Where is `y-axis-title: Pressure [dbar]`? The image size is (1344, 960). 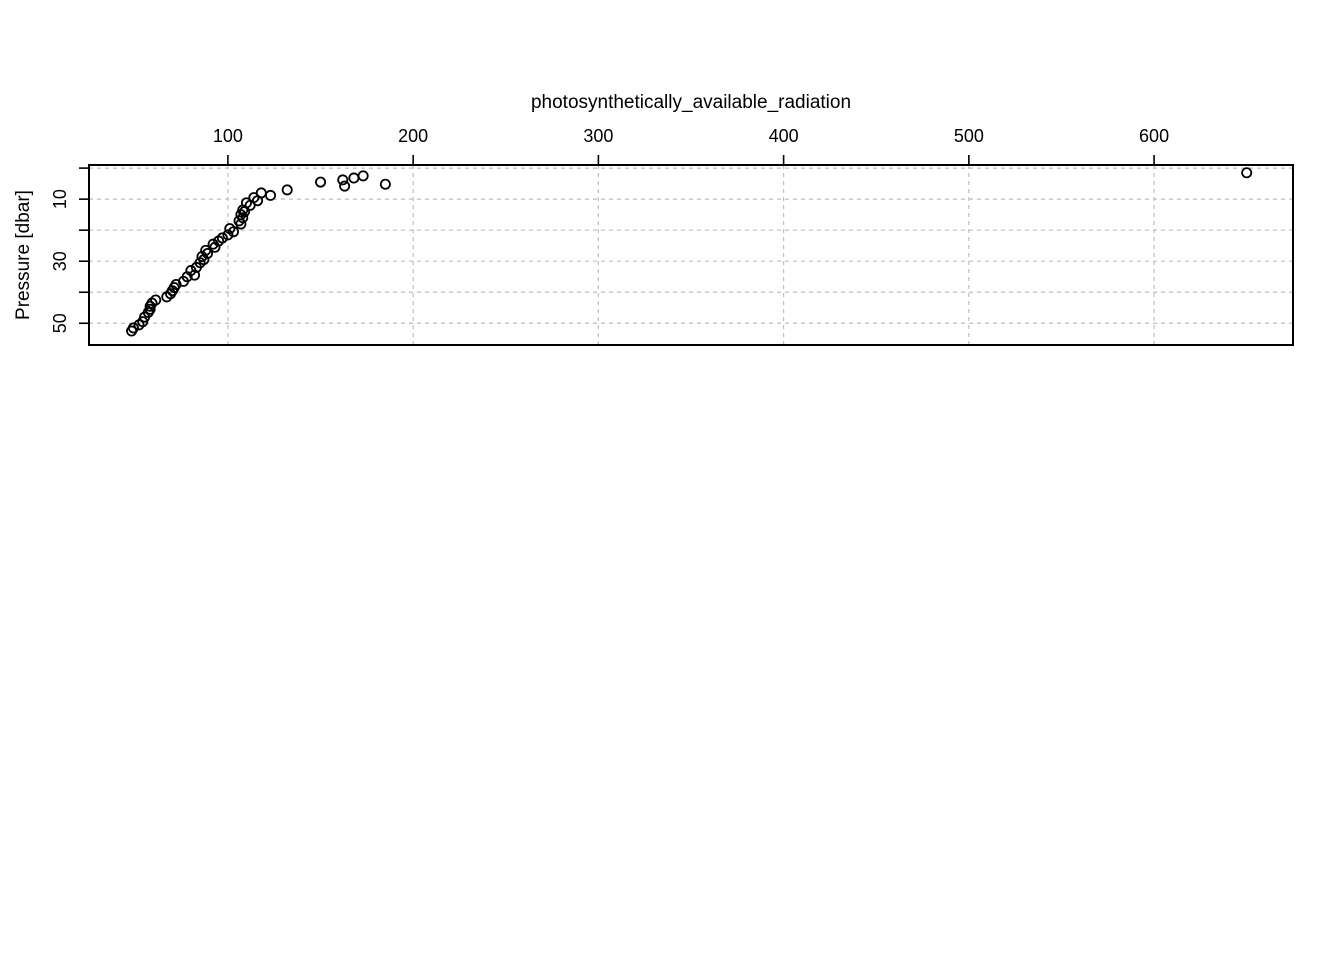
y-axis-title: Pressure [dbar] is located at coordinates (23, 255).